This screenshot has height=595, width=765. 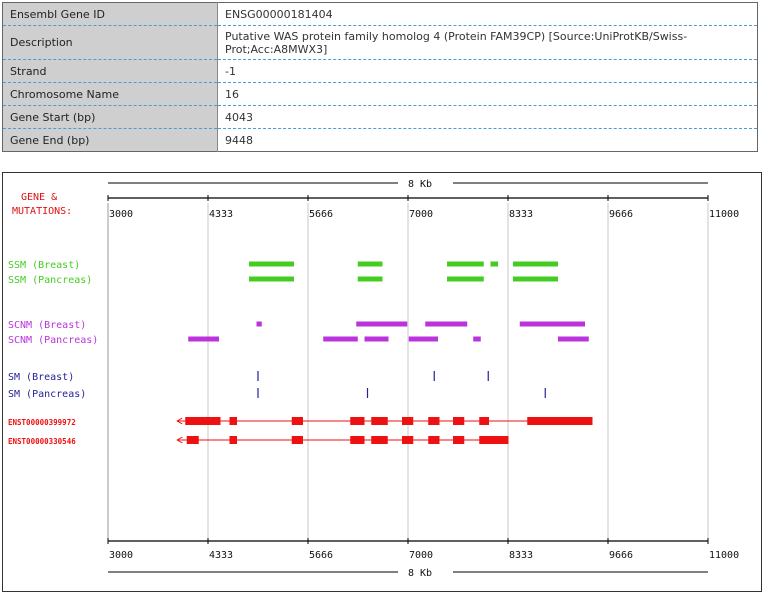 I want to click on header-line-2: MUTATIONS:, so click(x=42, y=211).